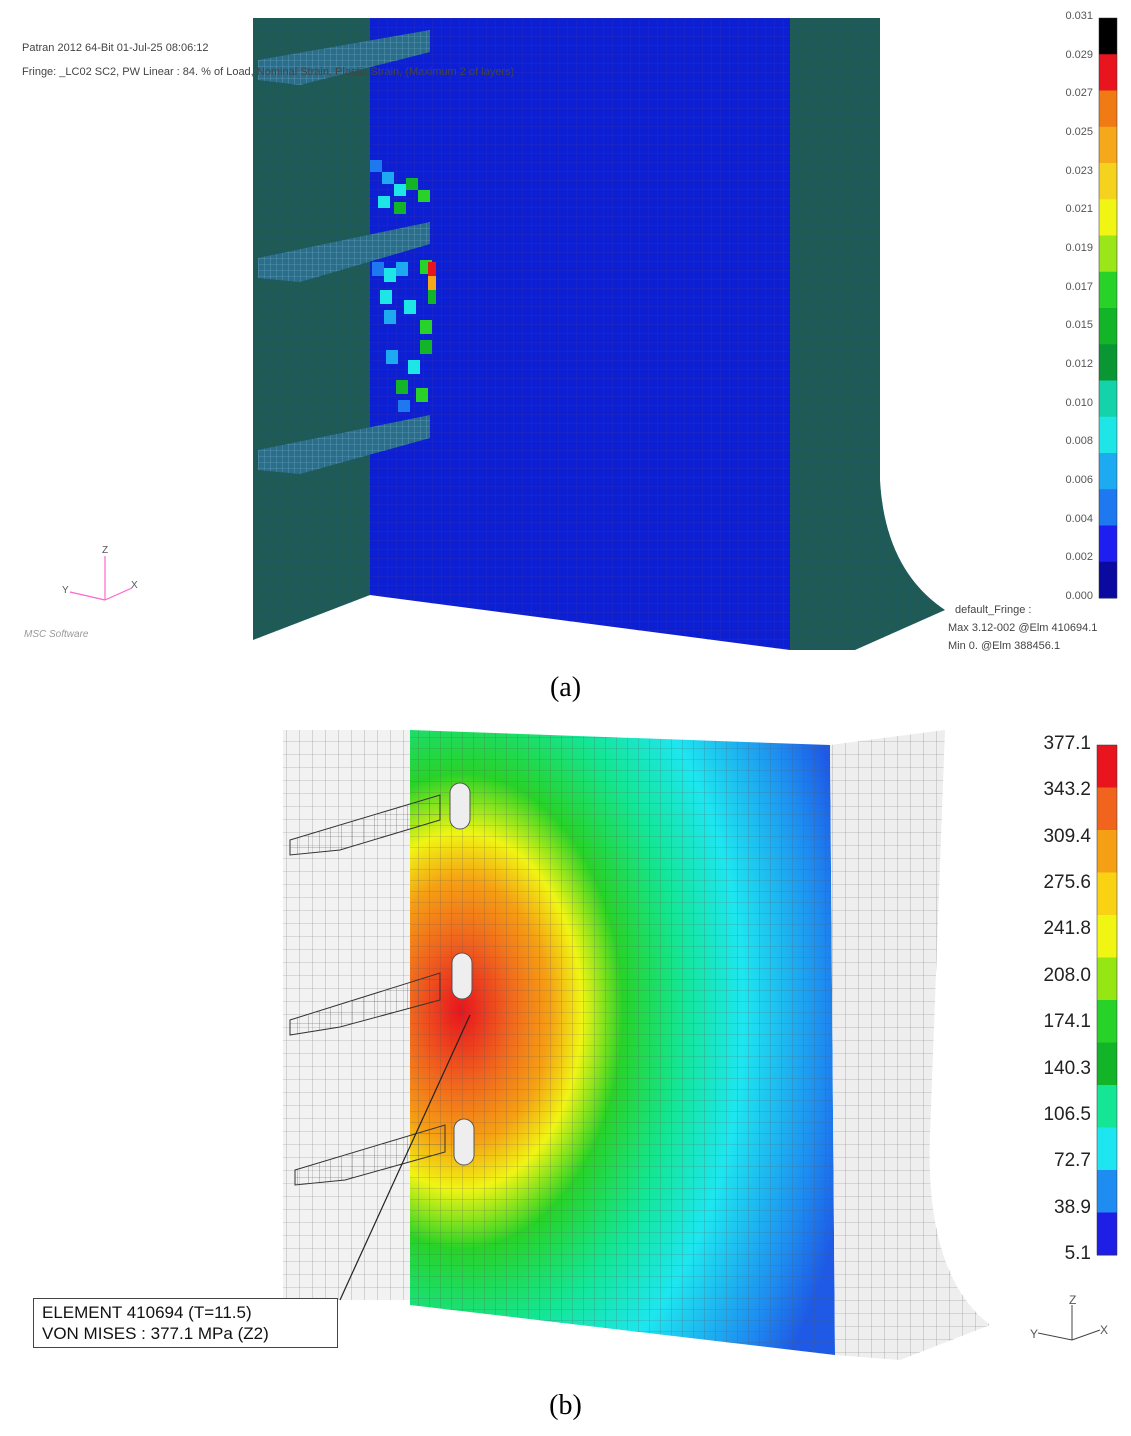 The width and height of the screenshot is (1131, 1436). I want to click on legend-tick-label: 0.021, so click(1079, 209).